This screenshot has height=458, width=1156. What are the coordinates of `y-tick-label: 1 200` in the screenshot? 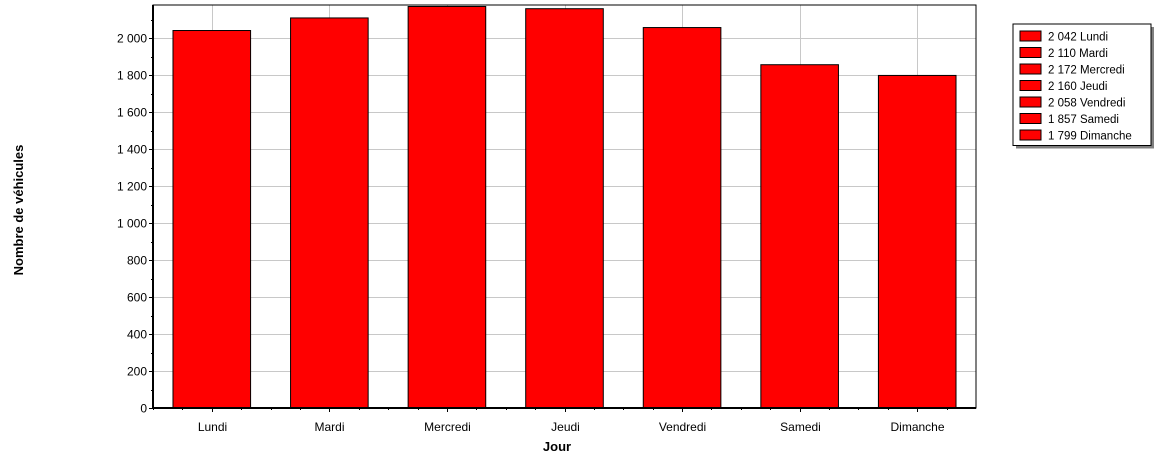 It's located at (132, 187).